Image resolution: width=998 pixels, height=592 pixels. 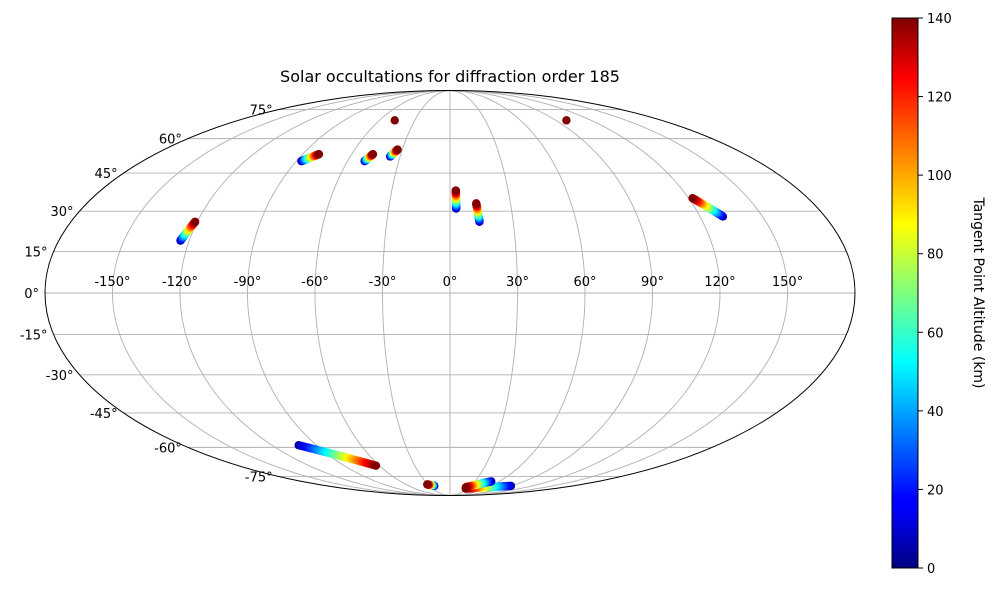 What do you see at coordinates (935, 412) in the screenshot?
I see `colorbar-tick-label: 40` at bounding box center [935, 412].